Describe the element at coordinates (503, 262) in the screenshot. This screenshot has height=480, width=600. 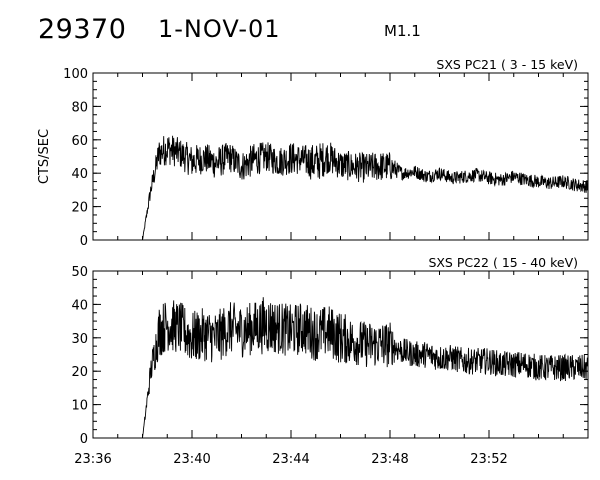
I see `panel-title-2: SXS PC22 ( 15 - 40 keV)` at that location.